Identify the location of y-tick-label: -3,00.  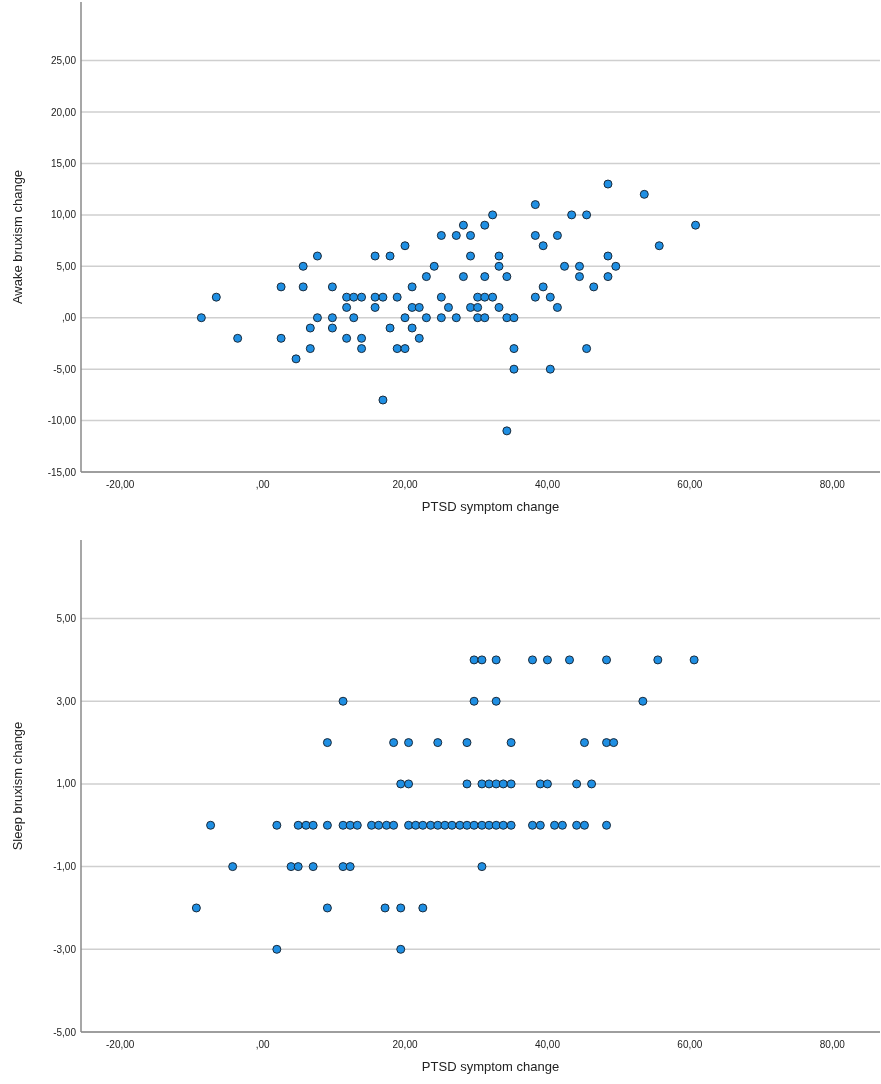
(65, 949).